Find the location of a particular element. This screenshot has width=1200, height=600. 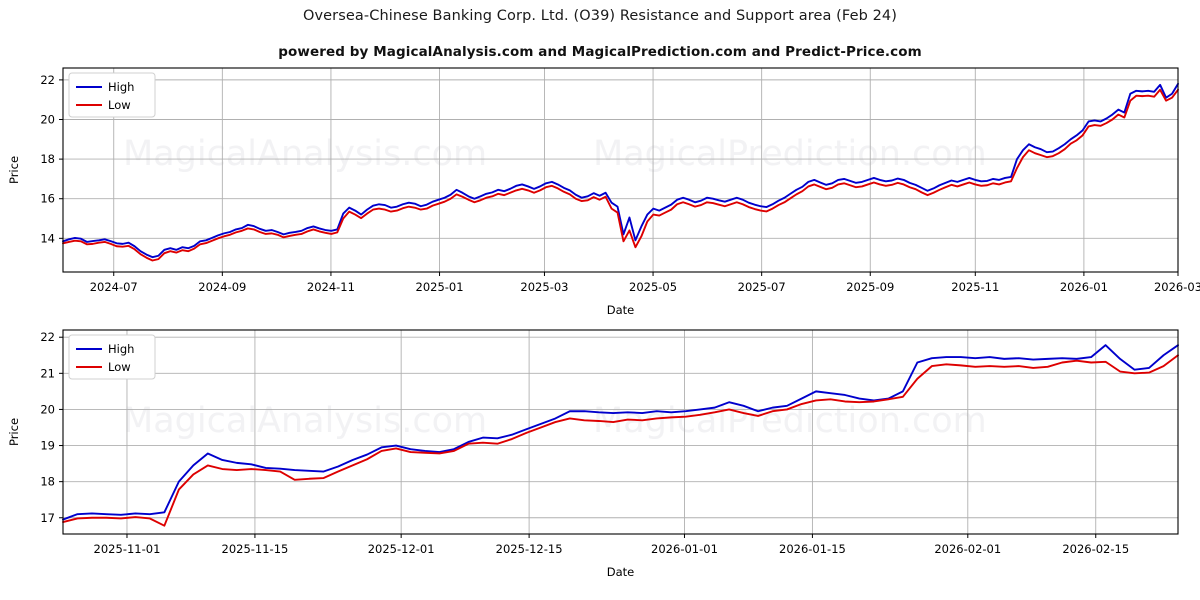

x-tick-label: 2025-11-15 is located at coordinates (255, 549).